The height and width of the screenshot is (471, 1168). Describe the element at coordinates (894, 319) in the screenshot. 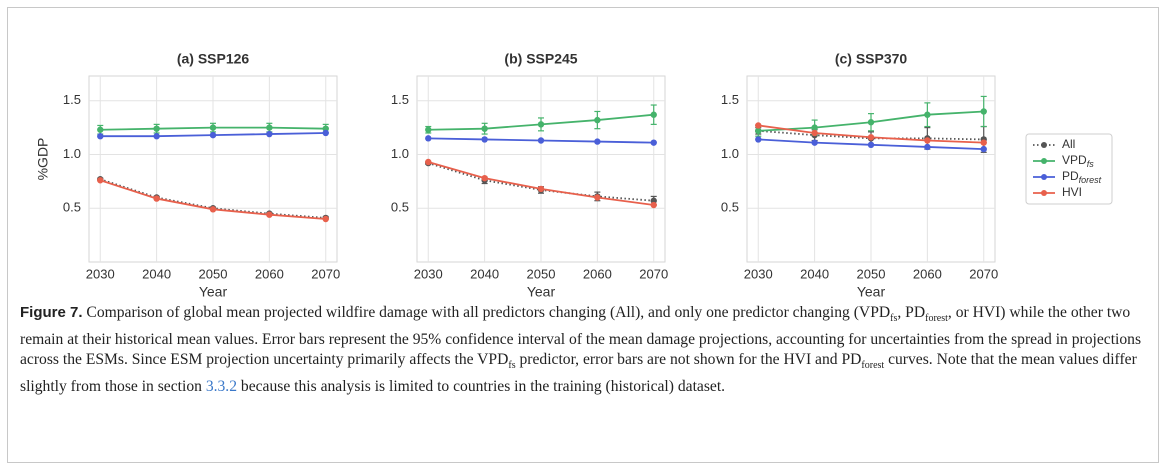

I see `caption-sub: fs` at that location.